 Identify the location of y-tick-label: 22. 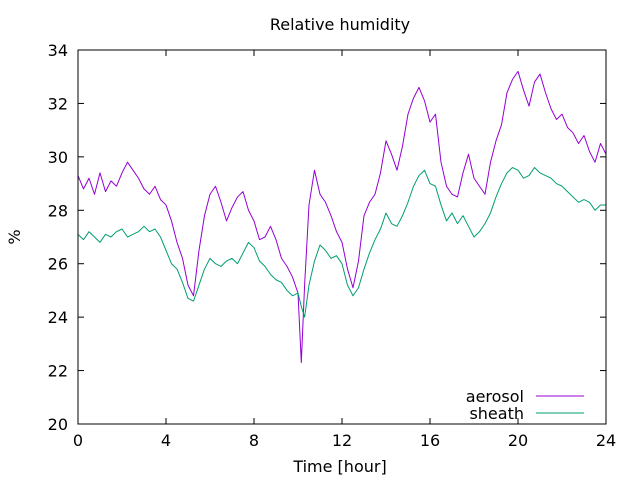
(58, 371).